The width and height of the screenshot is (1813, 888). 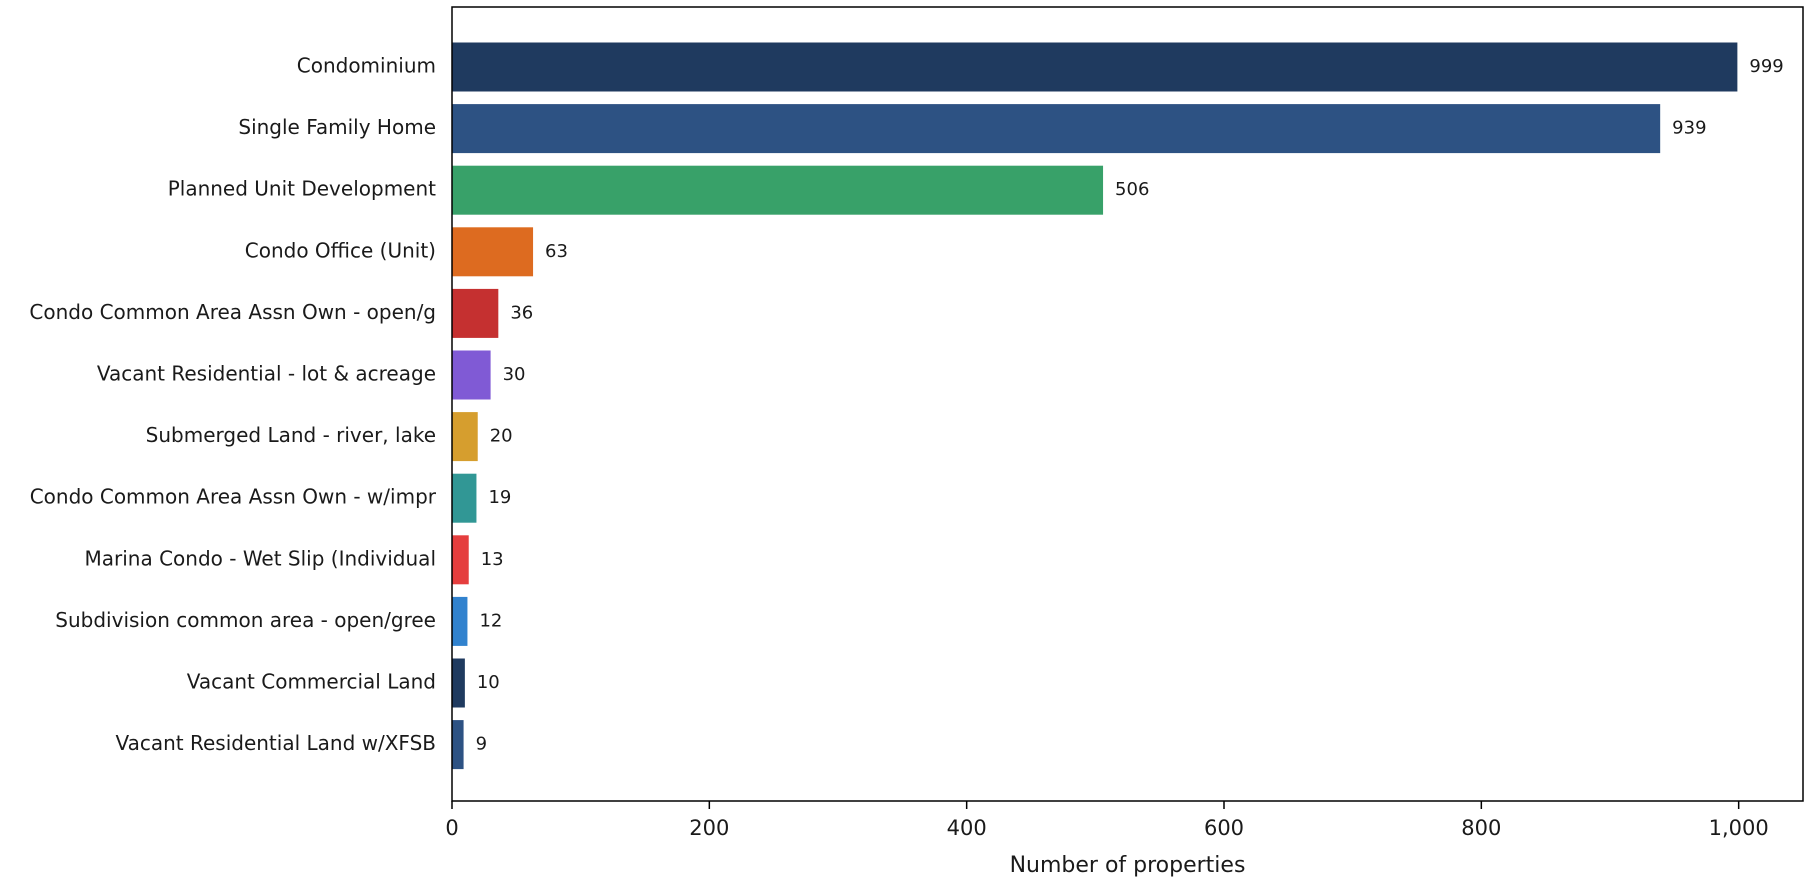 I want to click on category-label: Condo Common Area Assn Own - w/impr, so click(x=233, y=497).